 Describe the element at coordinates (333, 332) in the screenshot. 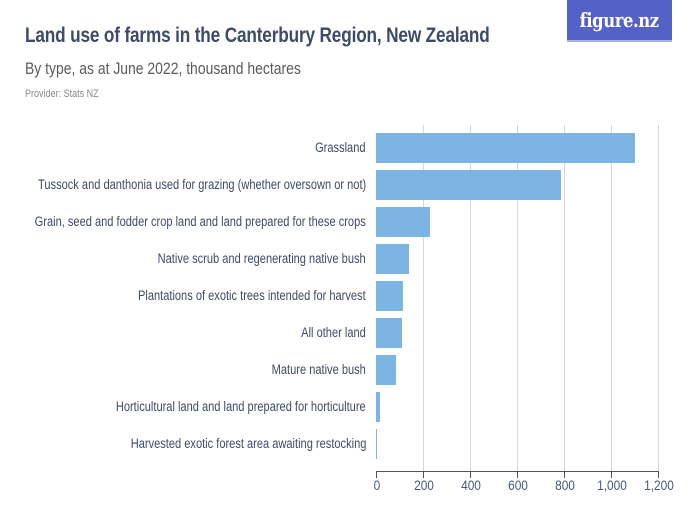

I see `category-label: All other land` at that location.